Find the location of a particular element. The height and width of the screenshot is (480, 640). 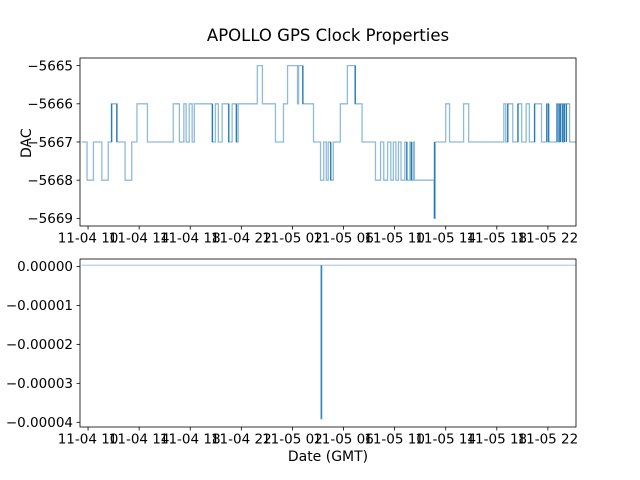

chart-title: APOLLO GPS Clock Properties is located at coordinates (328, 35).